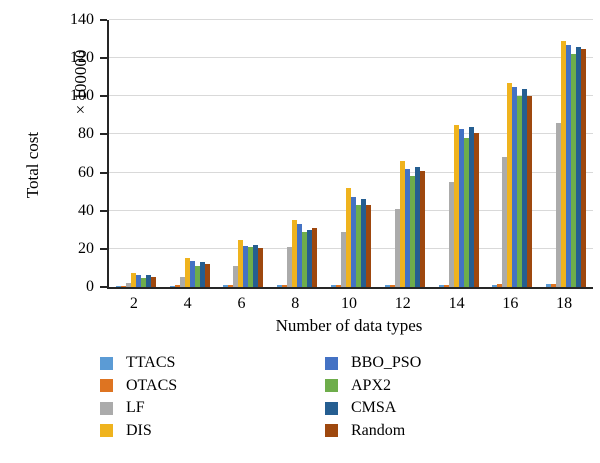 This screenshot has height=463, width=600. Describe the element at coordinates (106, 431) in the screenshot. I see `legend-swatch-DIS` at that location.